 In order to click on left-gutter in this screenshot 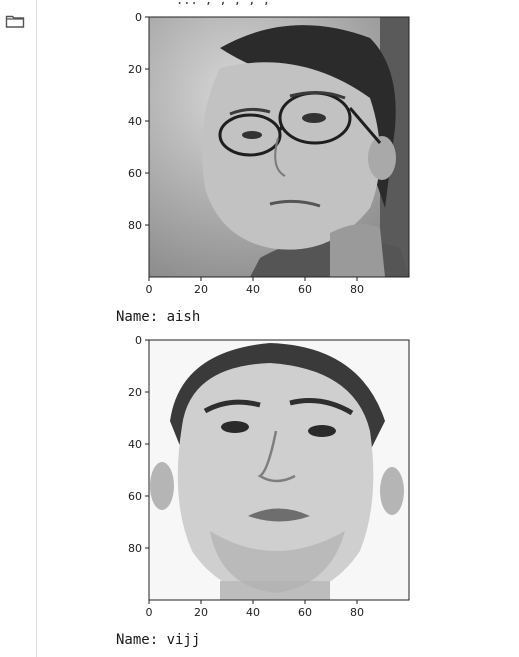, I will do `click(18, 328)`.